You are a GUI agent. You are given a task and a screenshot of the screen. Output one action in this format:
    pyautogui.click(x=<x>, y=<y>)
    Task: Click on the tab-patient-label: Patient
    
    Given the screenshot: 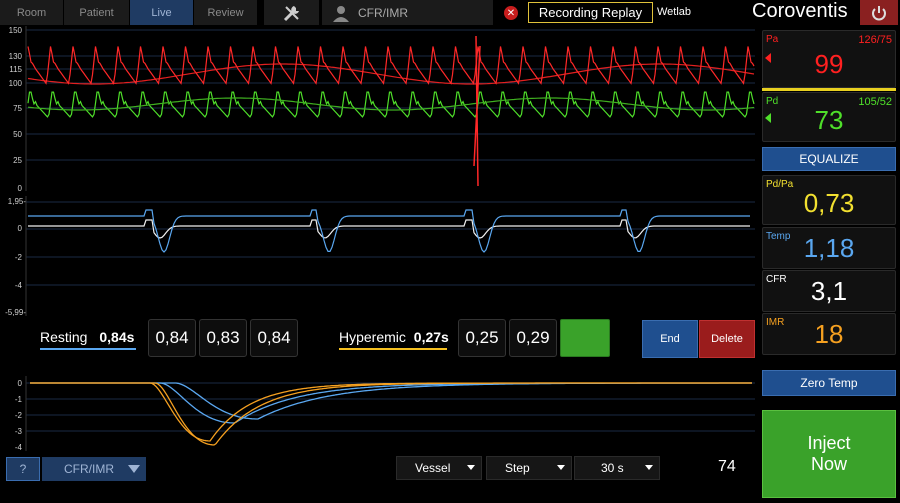 What is the action you would take?
    pyautogui.click(x=96, y=12)
    